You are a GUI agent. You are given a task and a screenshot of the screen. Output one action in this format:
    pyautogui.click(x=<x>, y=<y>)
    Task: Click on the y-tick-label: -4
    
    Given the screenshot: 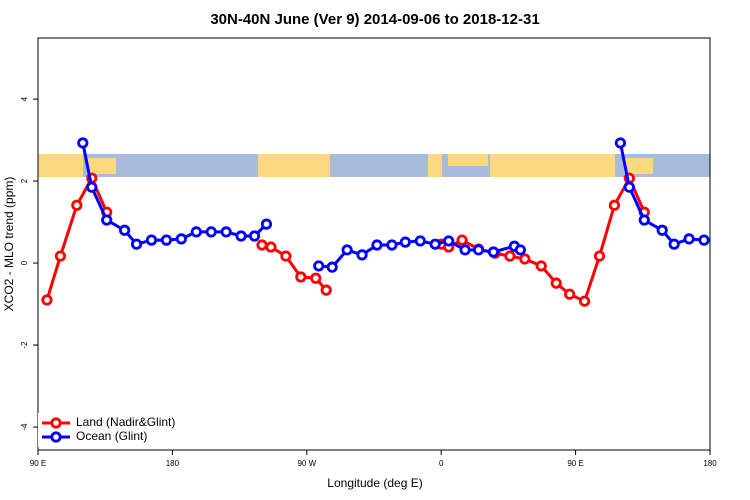 What is the action you would take?
    pyautogui.click(x=24, y=427)
    